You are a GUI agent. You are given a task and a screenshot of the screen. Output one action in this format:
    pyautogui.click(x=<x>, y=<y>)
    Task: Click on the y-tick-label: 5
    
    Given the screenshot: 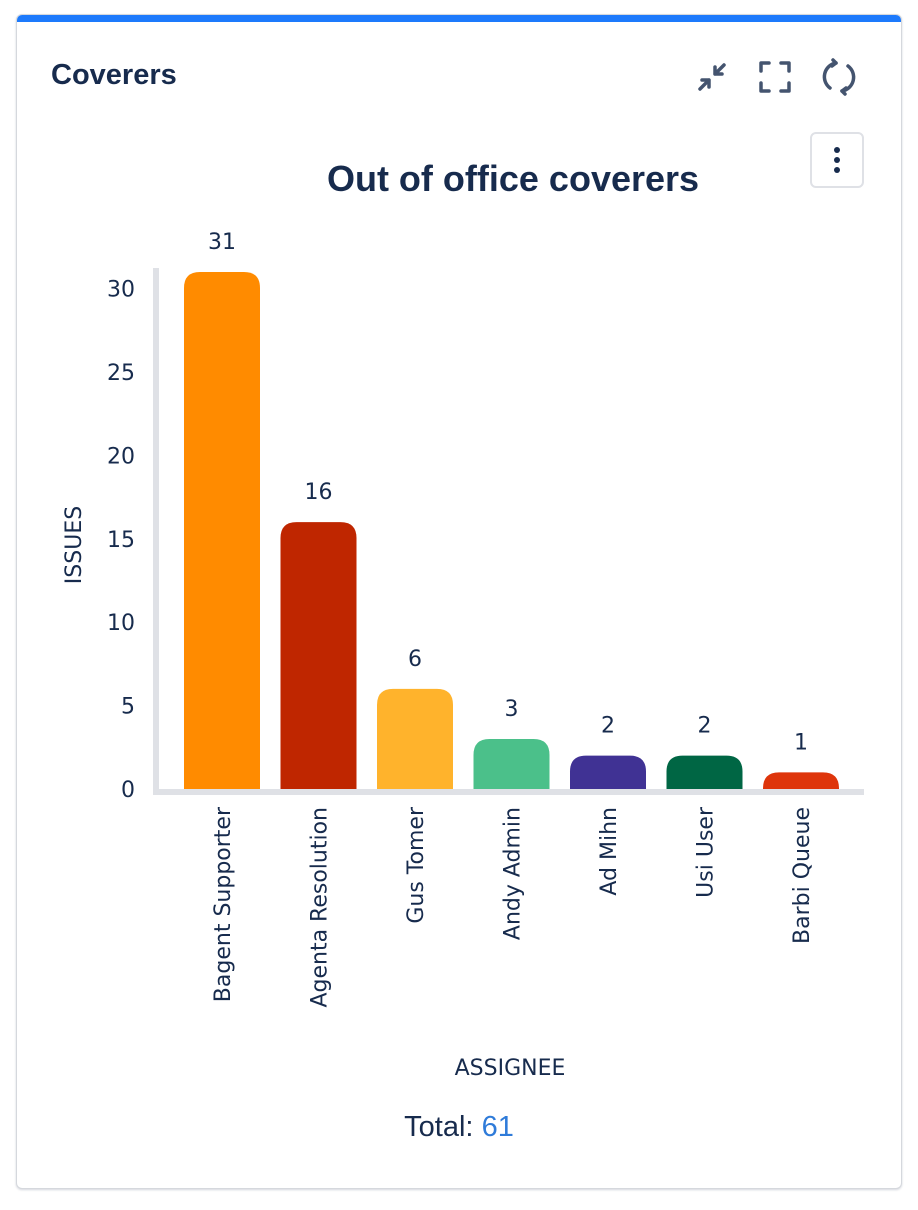 What is the action you would take?
    pyautogui.click(x=128, y=707)
    